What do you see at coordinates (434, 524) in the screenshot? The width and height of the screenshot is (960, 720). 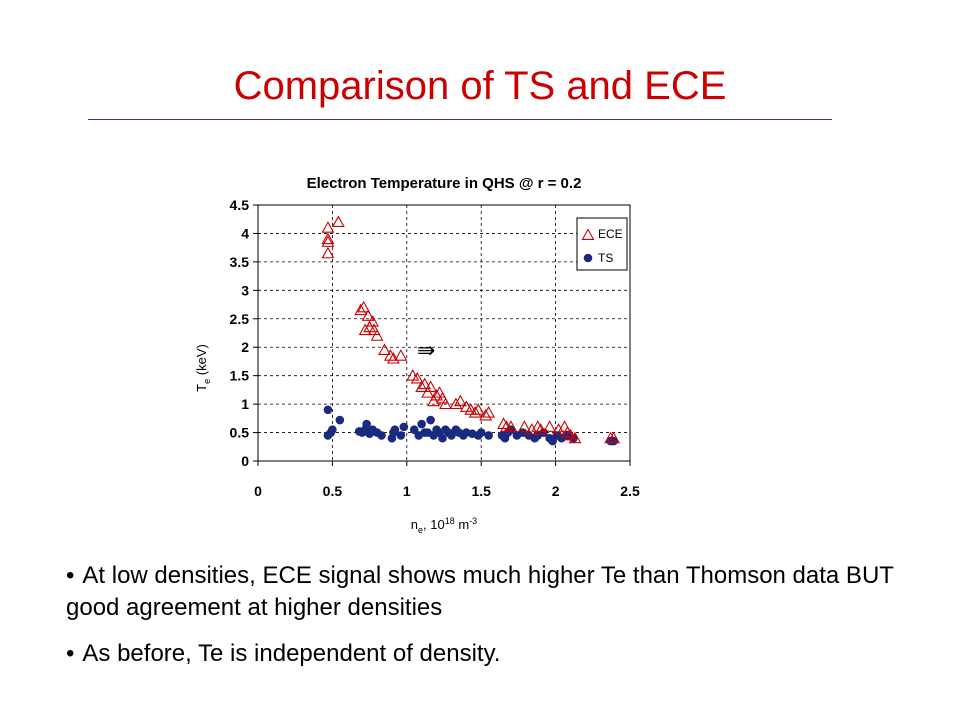 I see `x-axis-label-part: , 10` at bounding box center [434, 524].